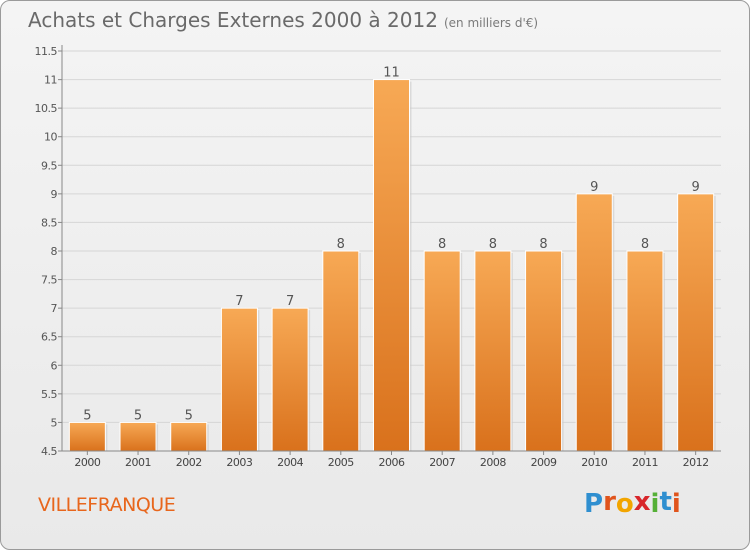  What do you see at coordinates (290, 462) in the screenshot?
I see `x-tick-label: 2004` at bounding box center [290, 462].